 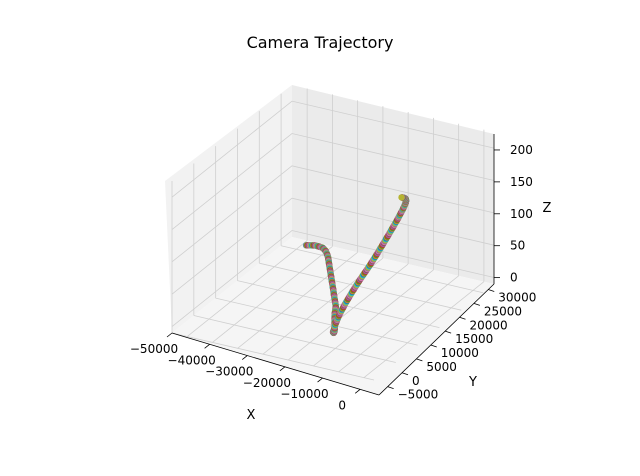 I want to click on left-pane, so click(x=228, y=209).